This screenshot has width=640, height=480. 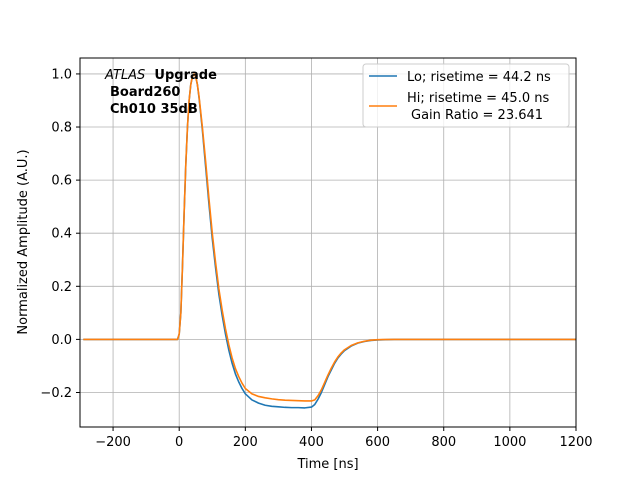 I want to click on legend-label-hi: Hi; risetime = 45.0 ns, so click(x=478, y=98).